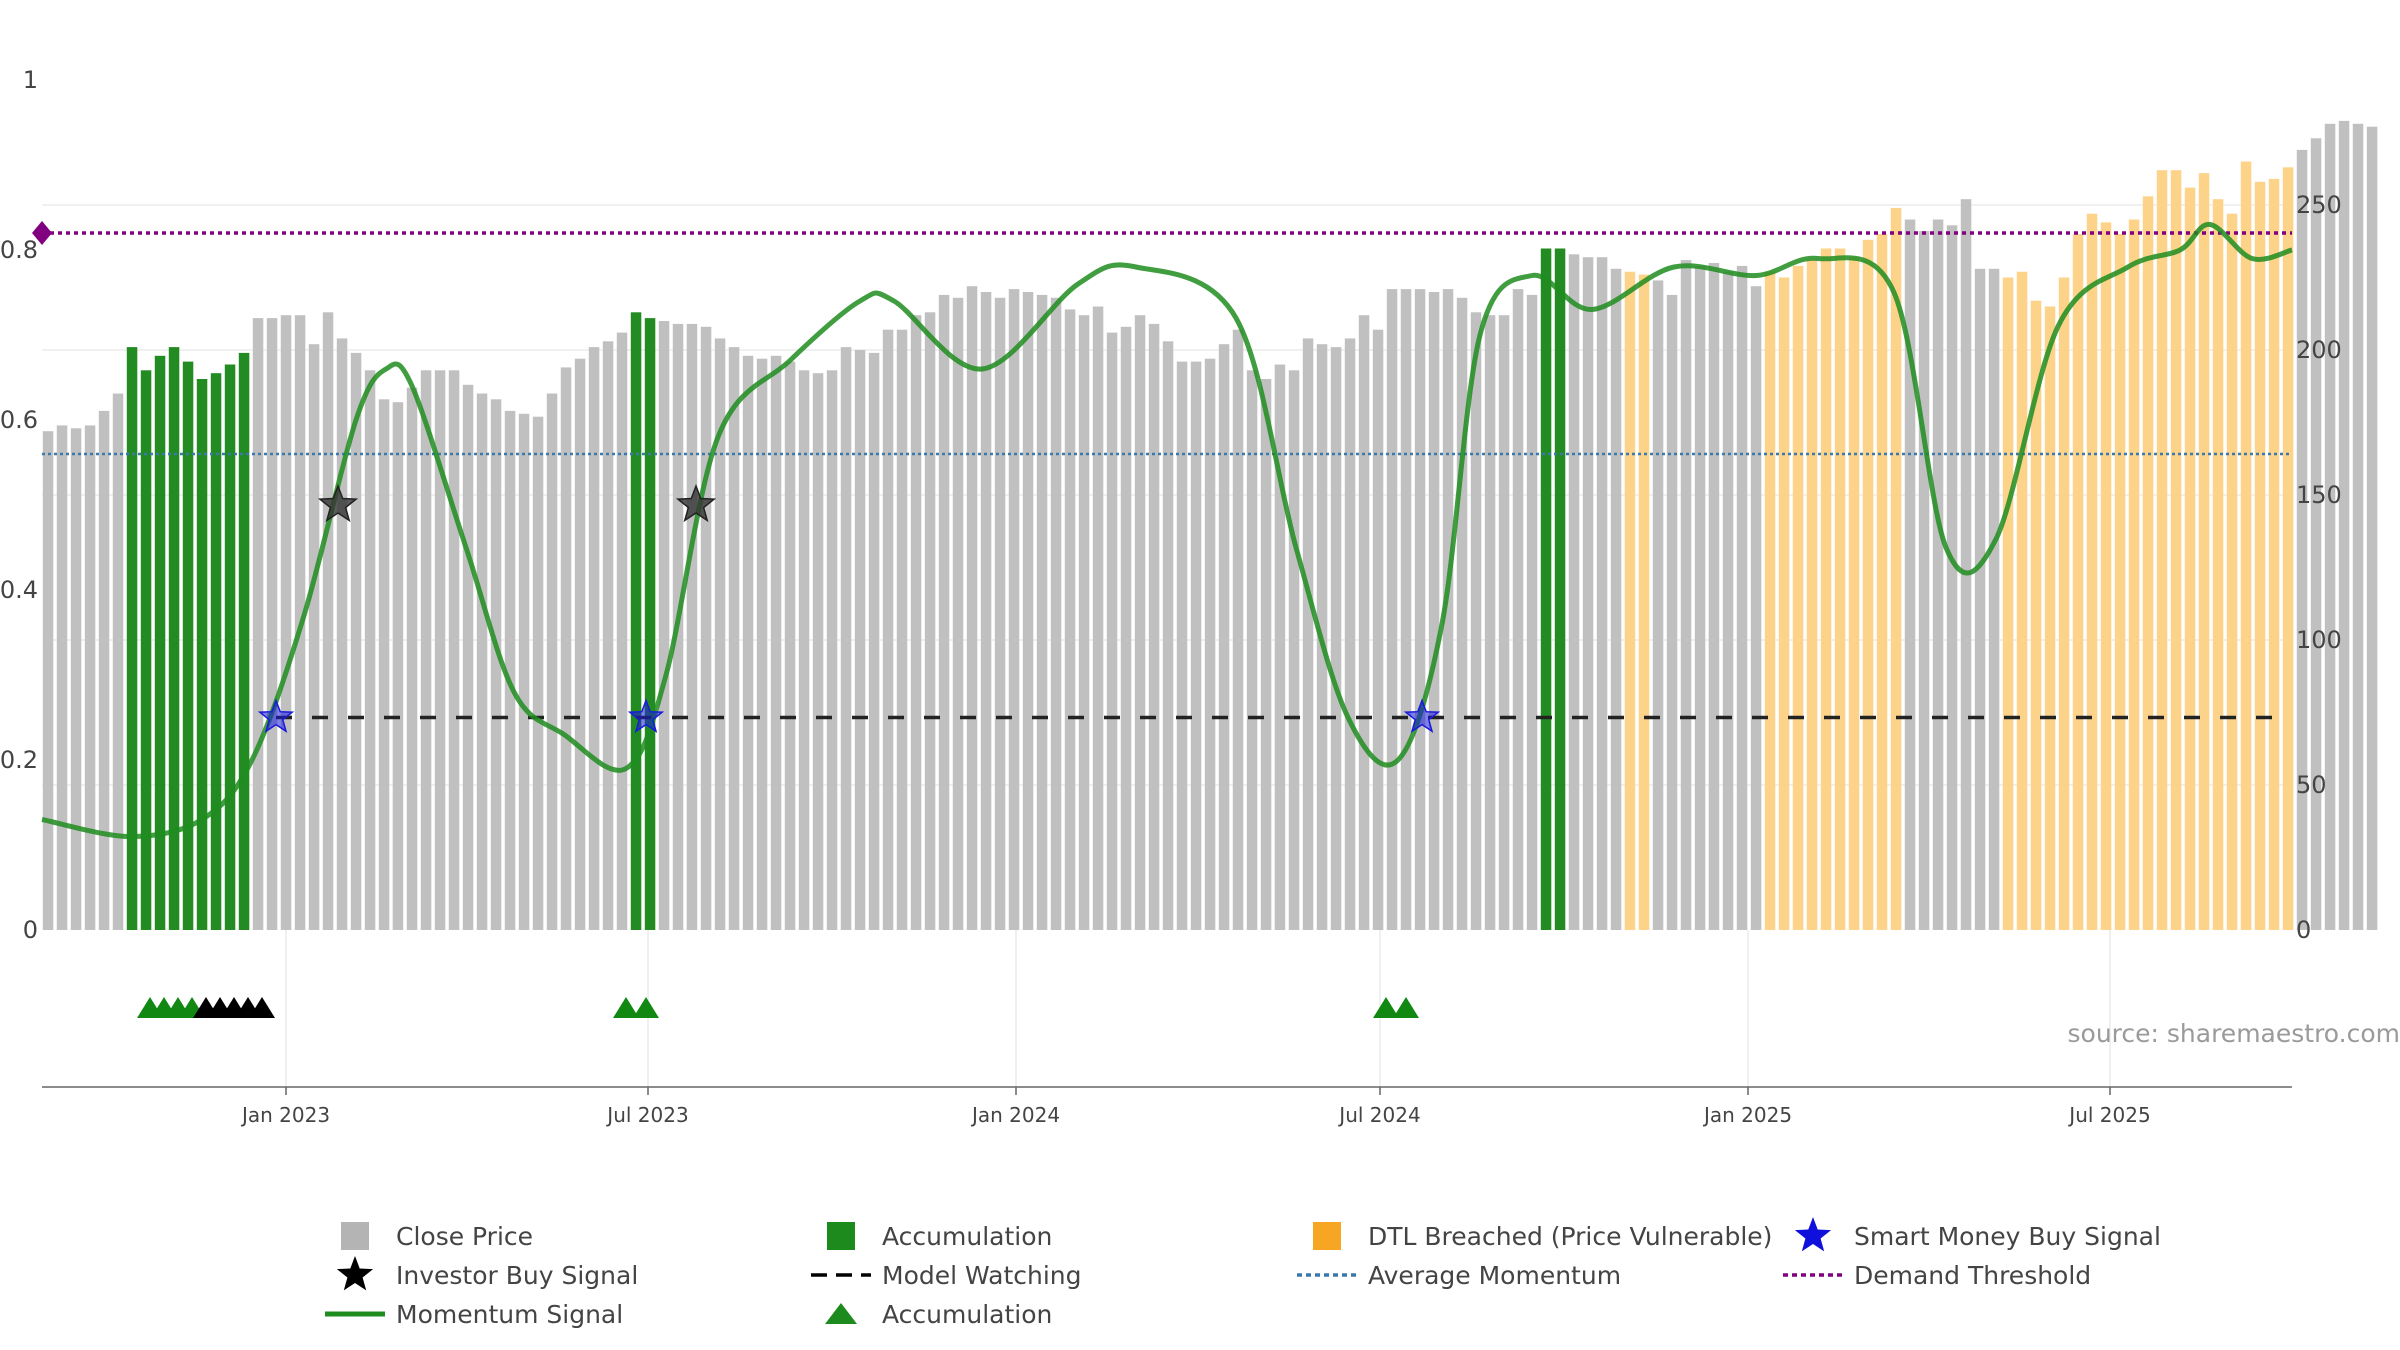 The width and height of the screenshot is (2400, 1350). What do you see at coordinates (517, 1275) in the screenshot?
I see `legend-label: Investor Buy Signal` at bounding box center [517, 1275].